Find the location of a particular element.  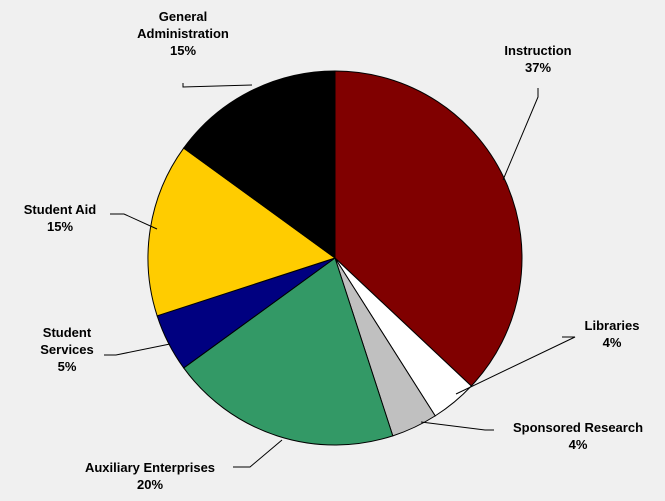

slice-label-instruction: Instruction 37% is located at coordinates (537, 59).